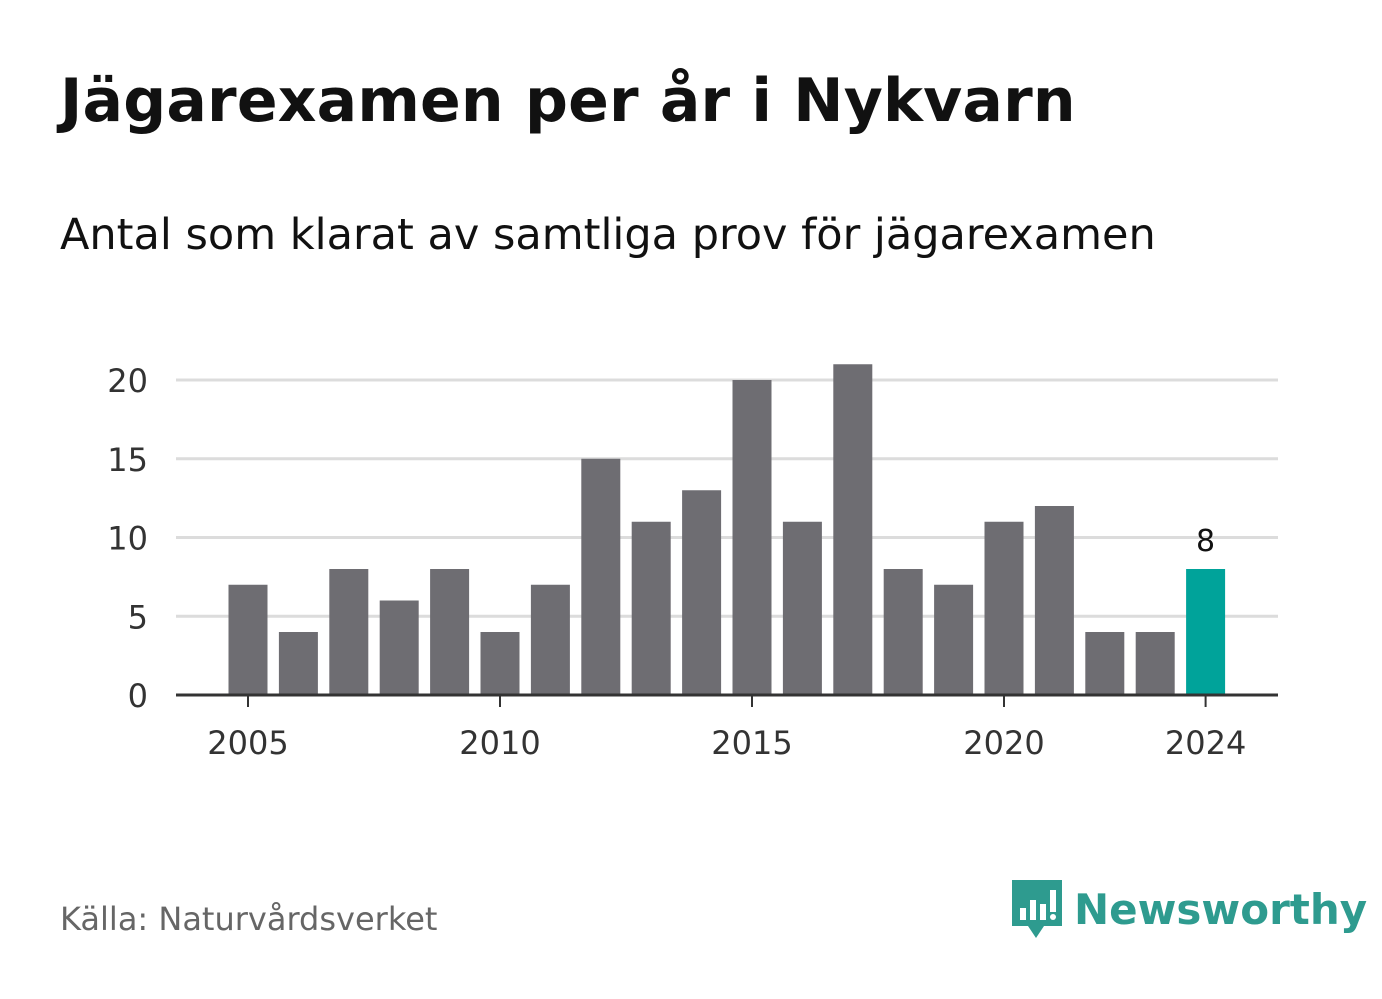 The width and height of the screenshot is (1382, 999). What do you see at coordinates (127, 460) in the screenshot?
I see `y-tick-label: 15` at bounding box center [127, 460].